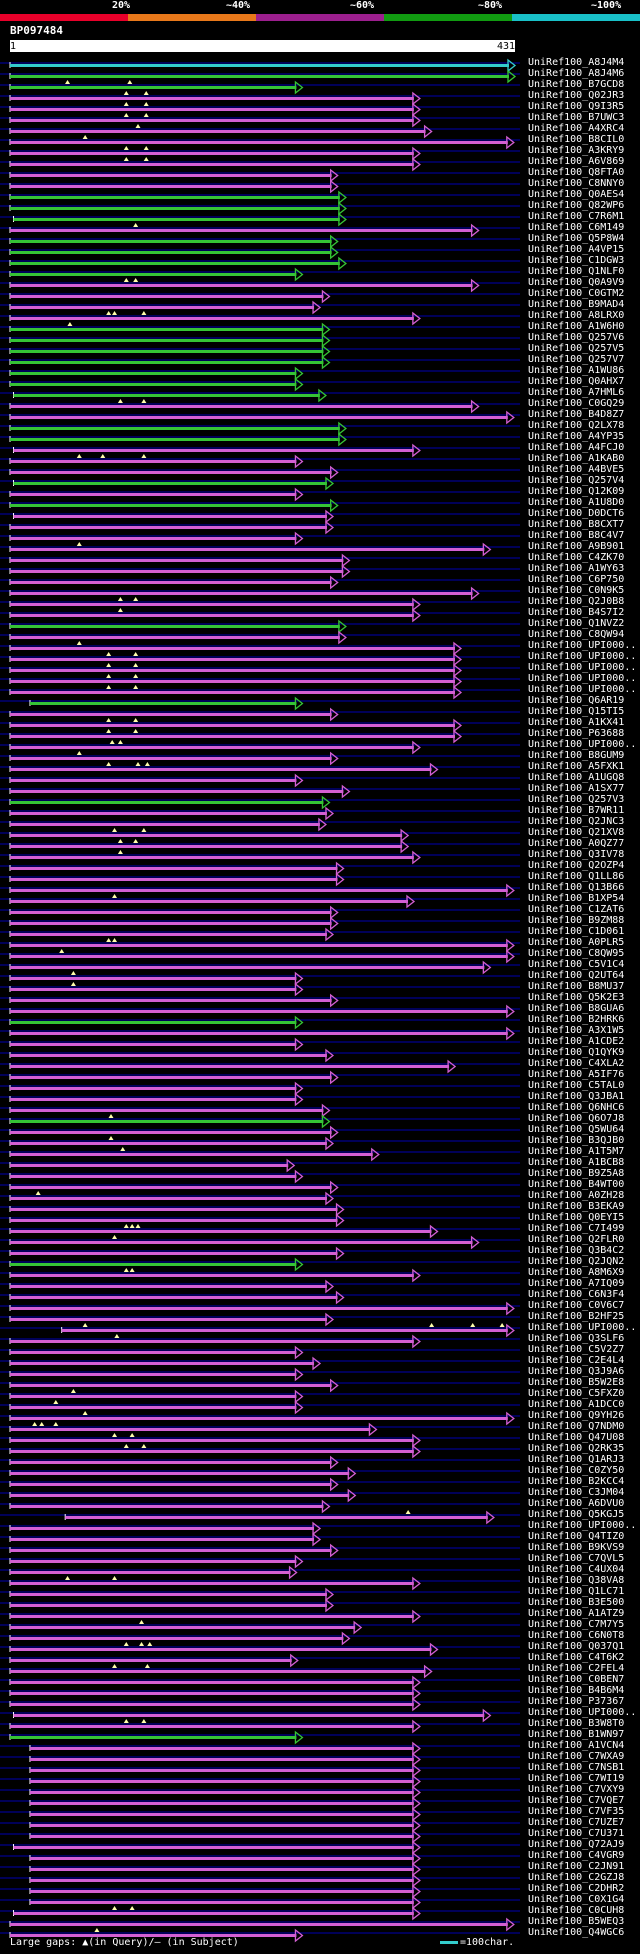 This screenshot has height=1954, width=640. Describe the element at coordinates (576, 205) in the screenshot. I see `hit-label: UniRef100_Q82WP6` at that location.